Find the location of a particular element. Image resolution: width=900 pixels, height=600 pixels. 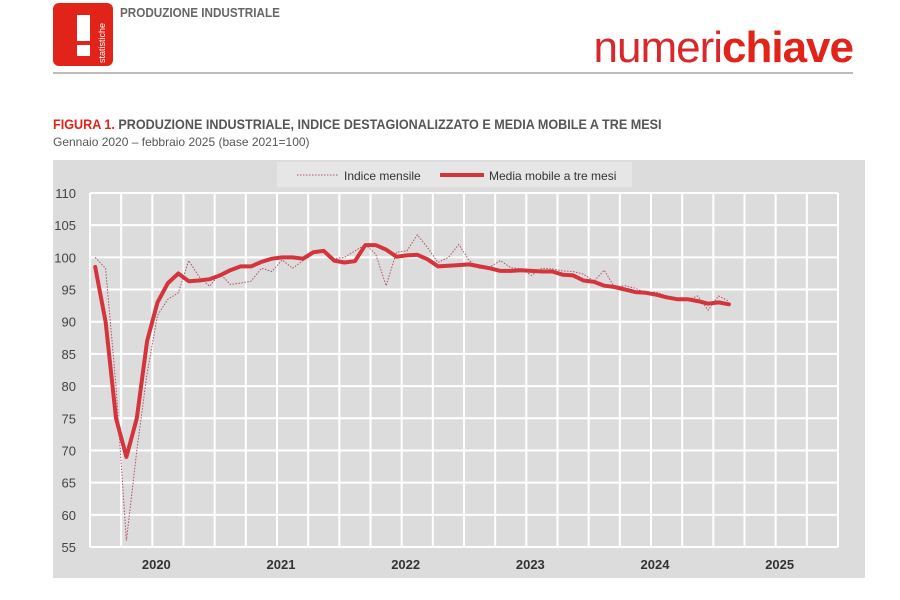

y-tick-label: 95 is located at coordinates (69, 290).